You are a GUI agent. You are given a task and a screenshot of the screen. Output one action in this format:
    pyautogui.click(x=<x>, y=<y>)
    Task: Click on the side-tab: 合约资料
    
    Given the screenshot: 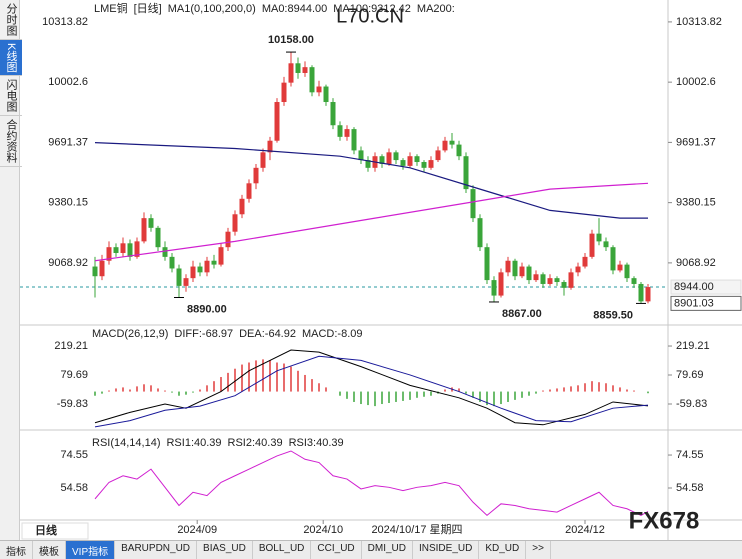 What is the action you would take?
    pyautogui.click(x=11, y=142)
    